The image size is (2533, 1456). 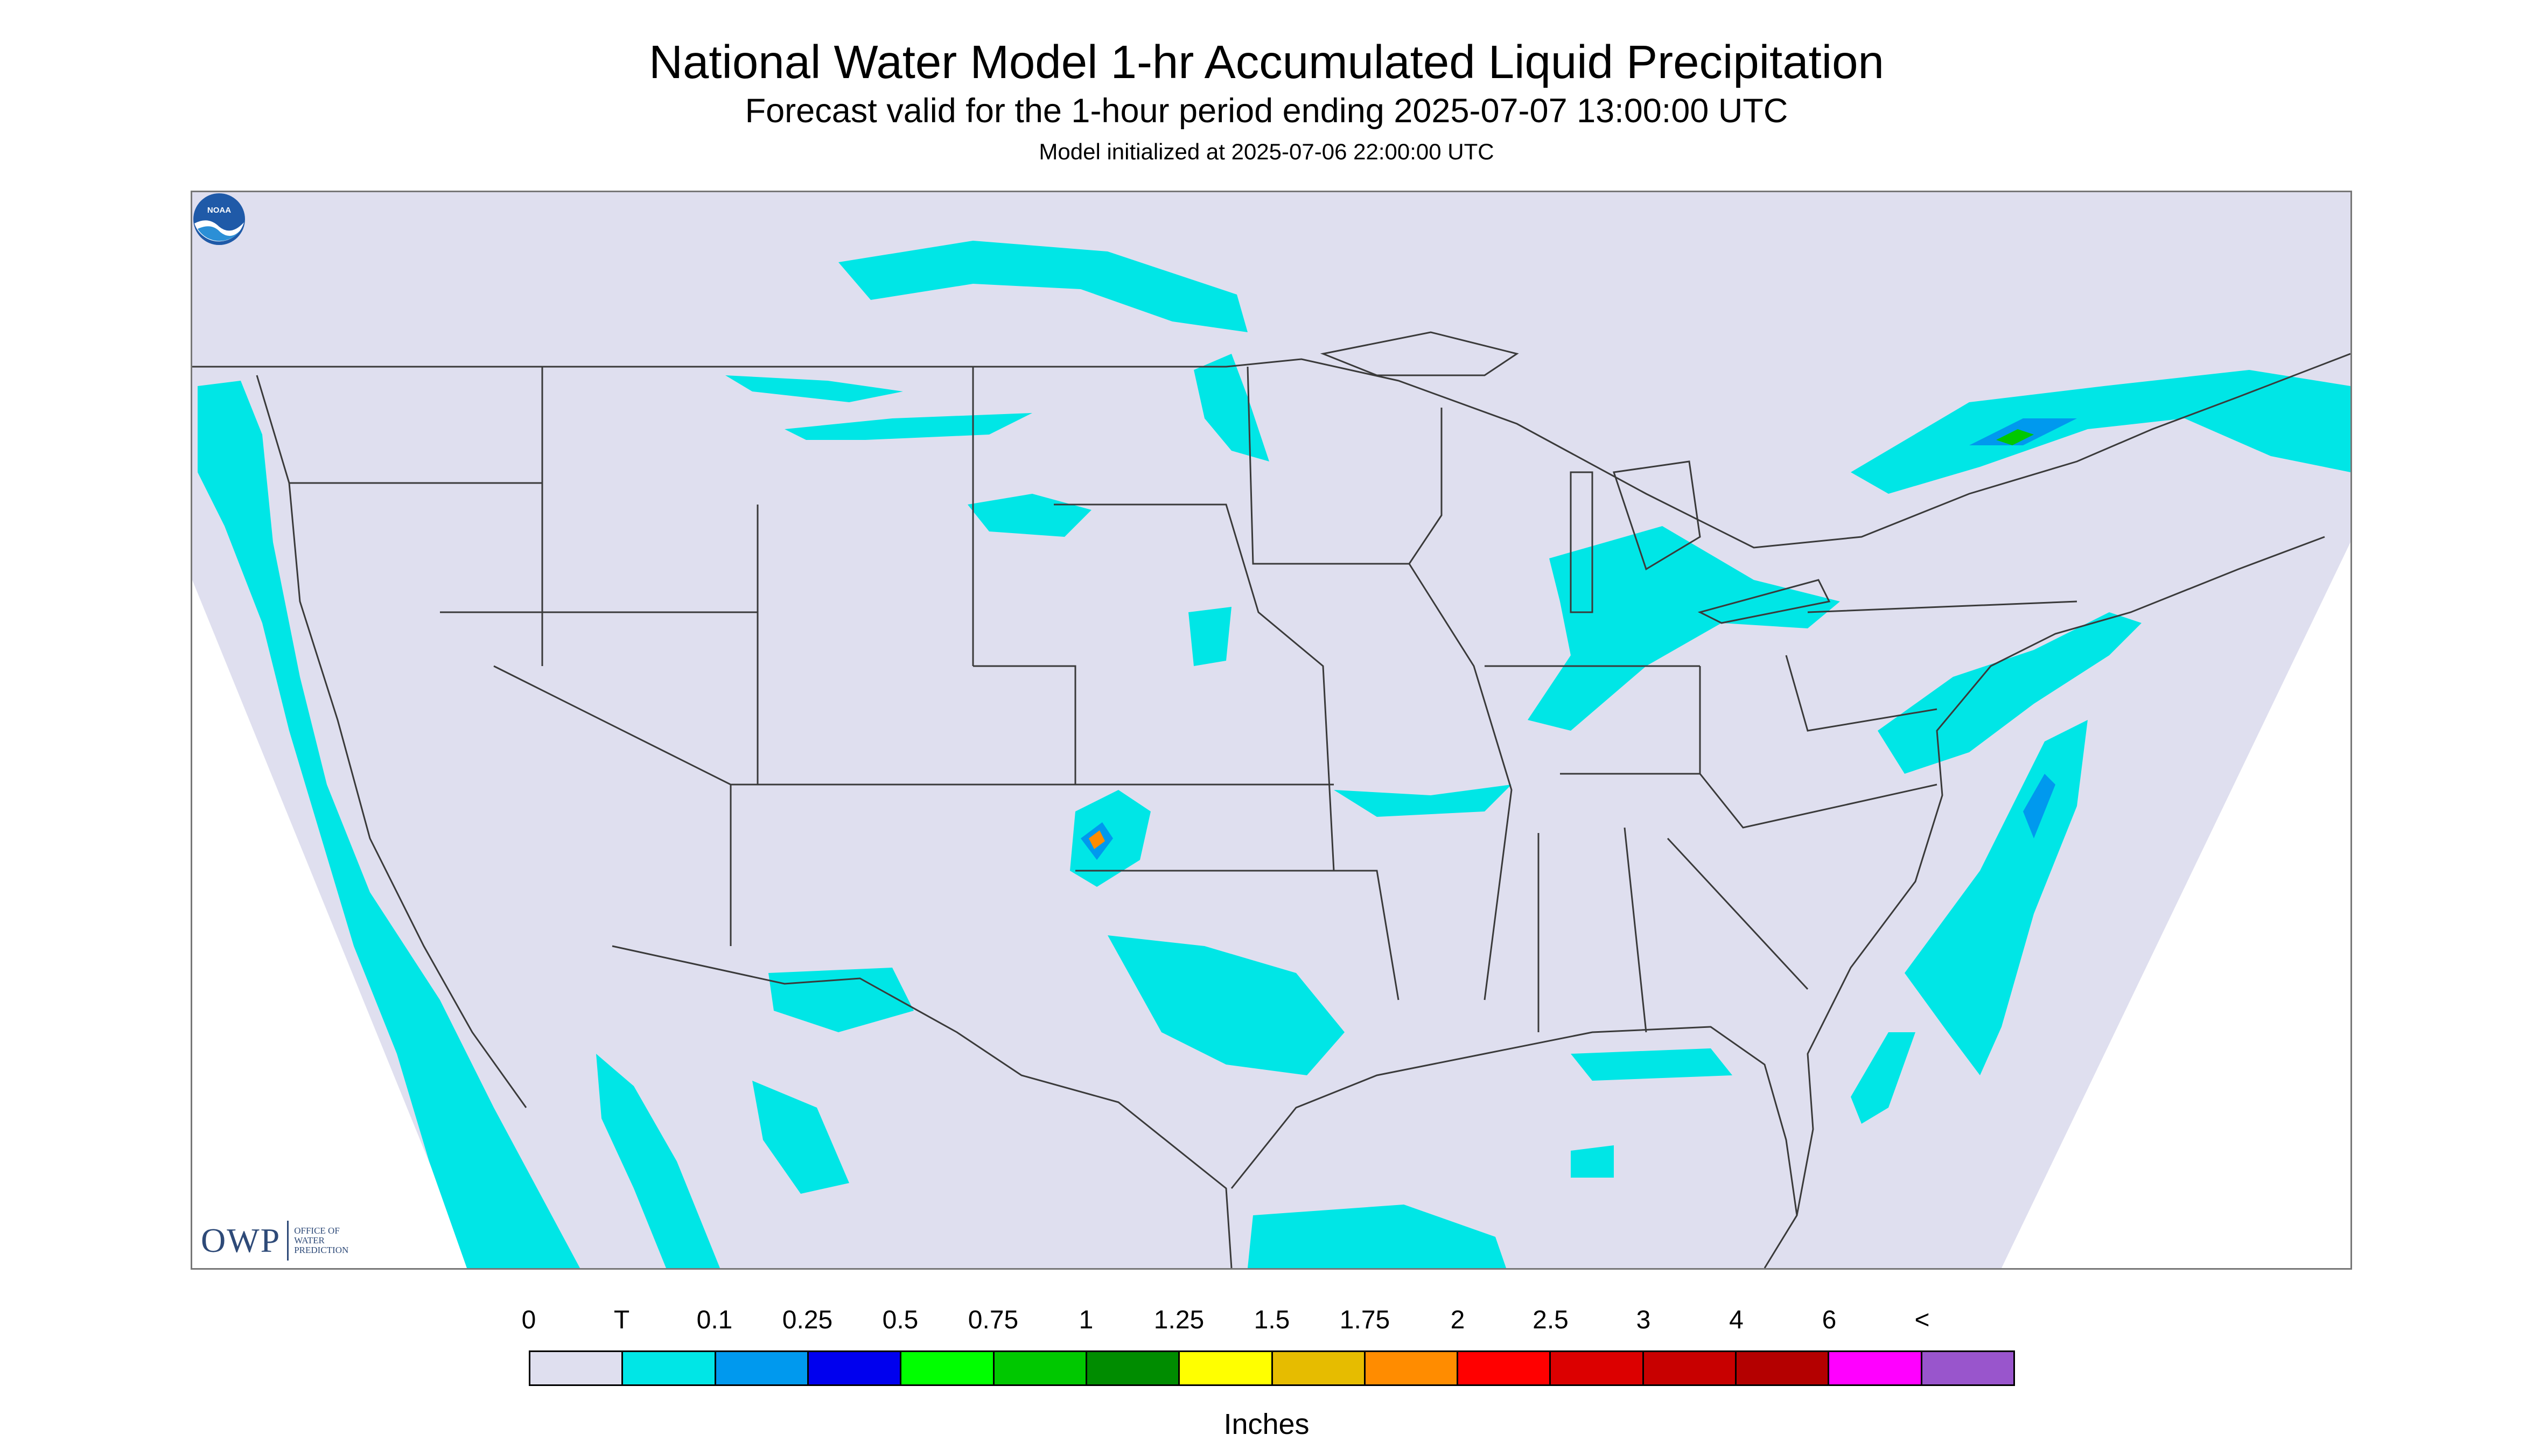 I want to click on great-lakes-outlines, so click(x=1575, y=477).